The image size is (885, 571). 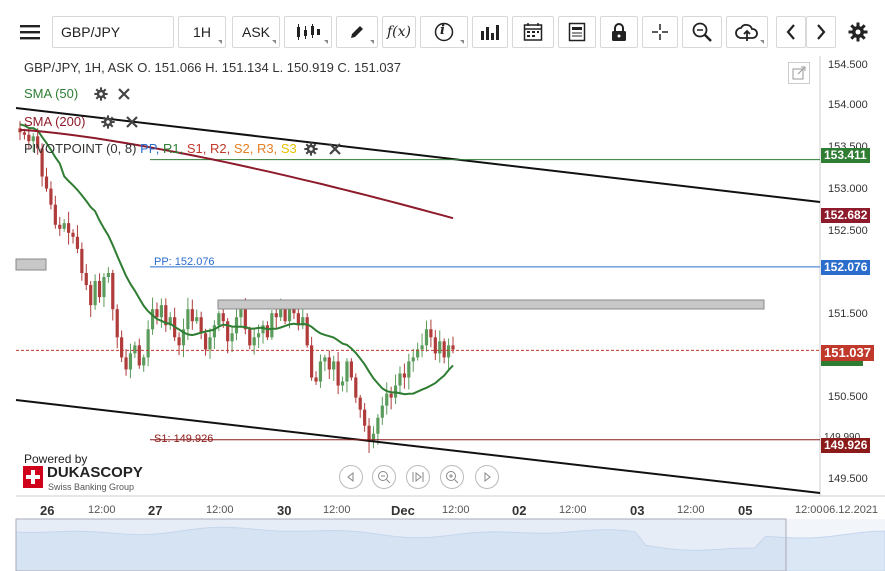 I want to click on calendar-icon, so click(x=533, y=32).